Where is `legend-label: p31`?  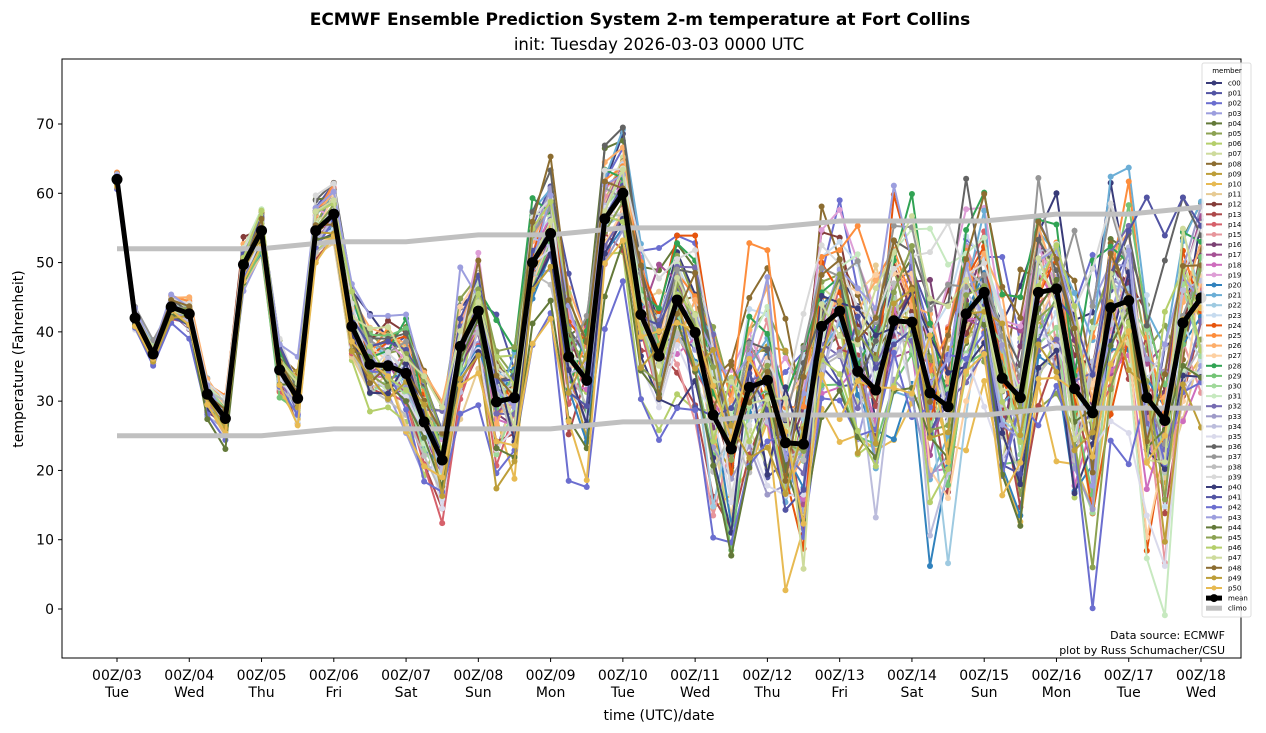 legend-label: p31 is located at coordinates (1234, 397).